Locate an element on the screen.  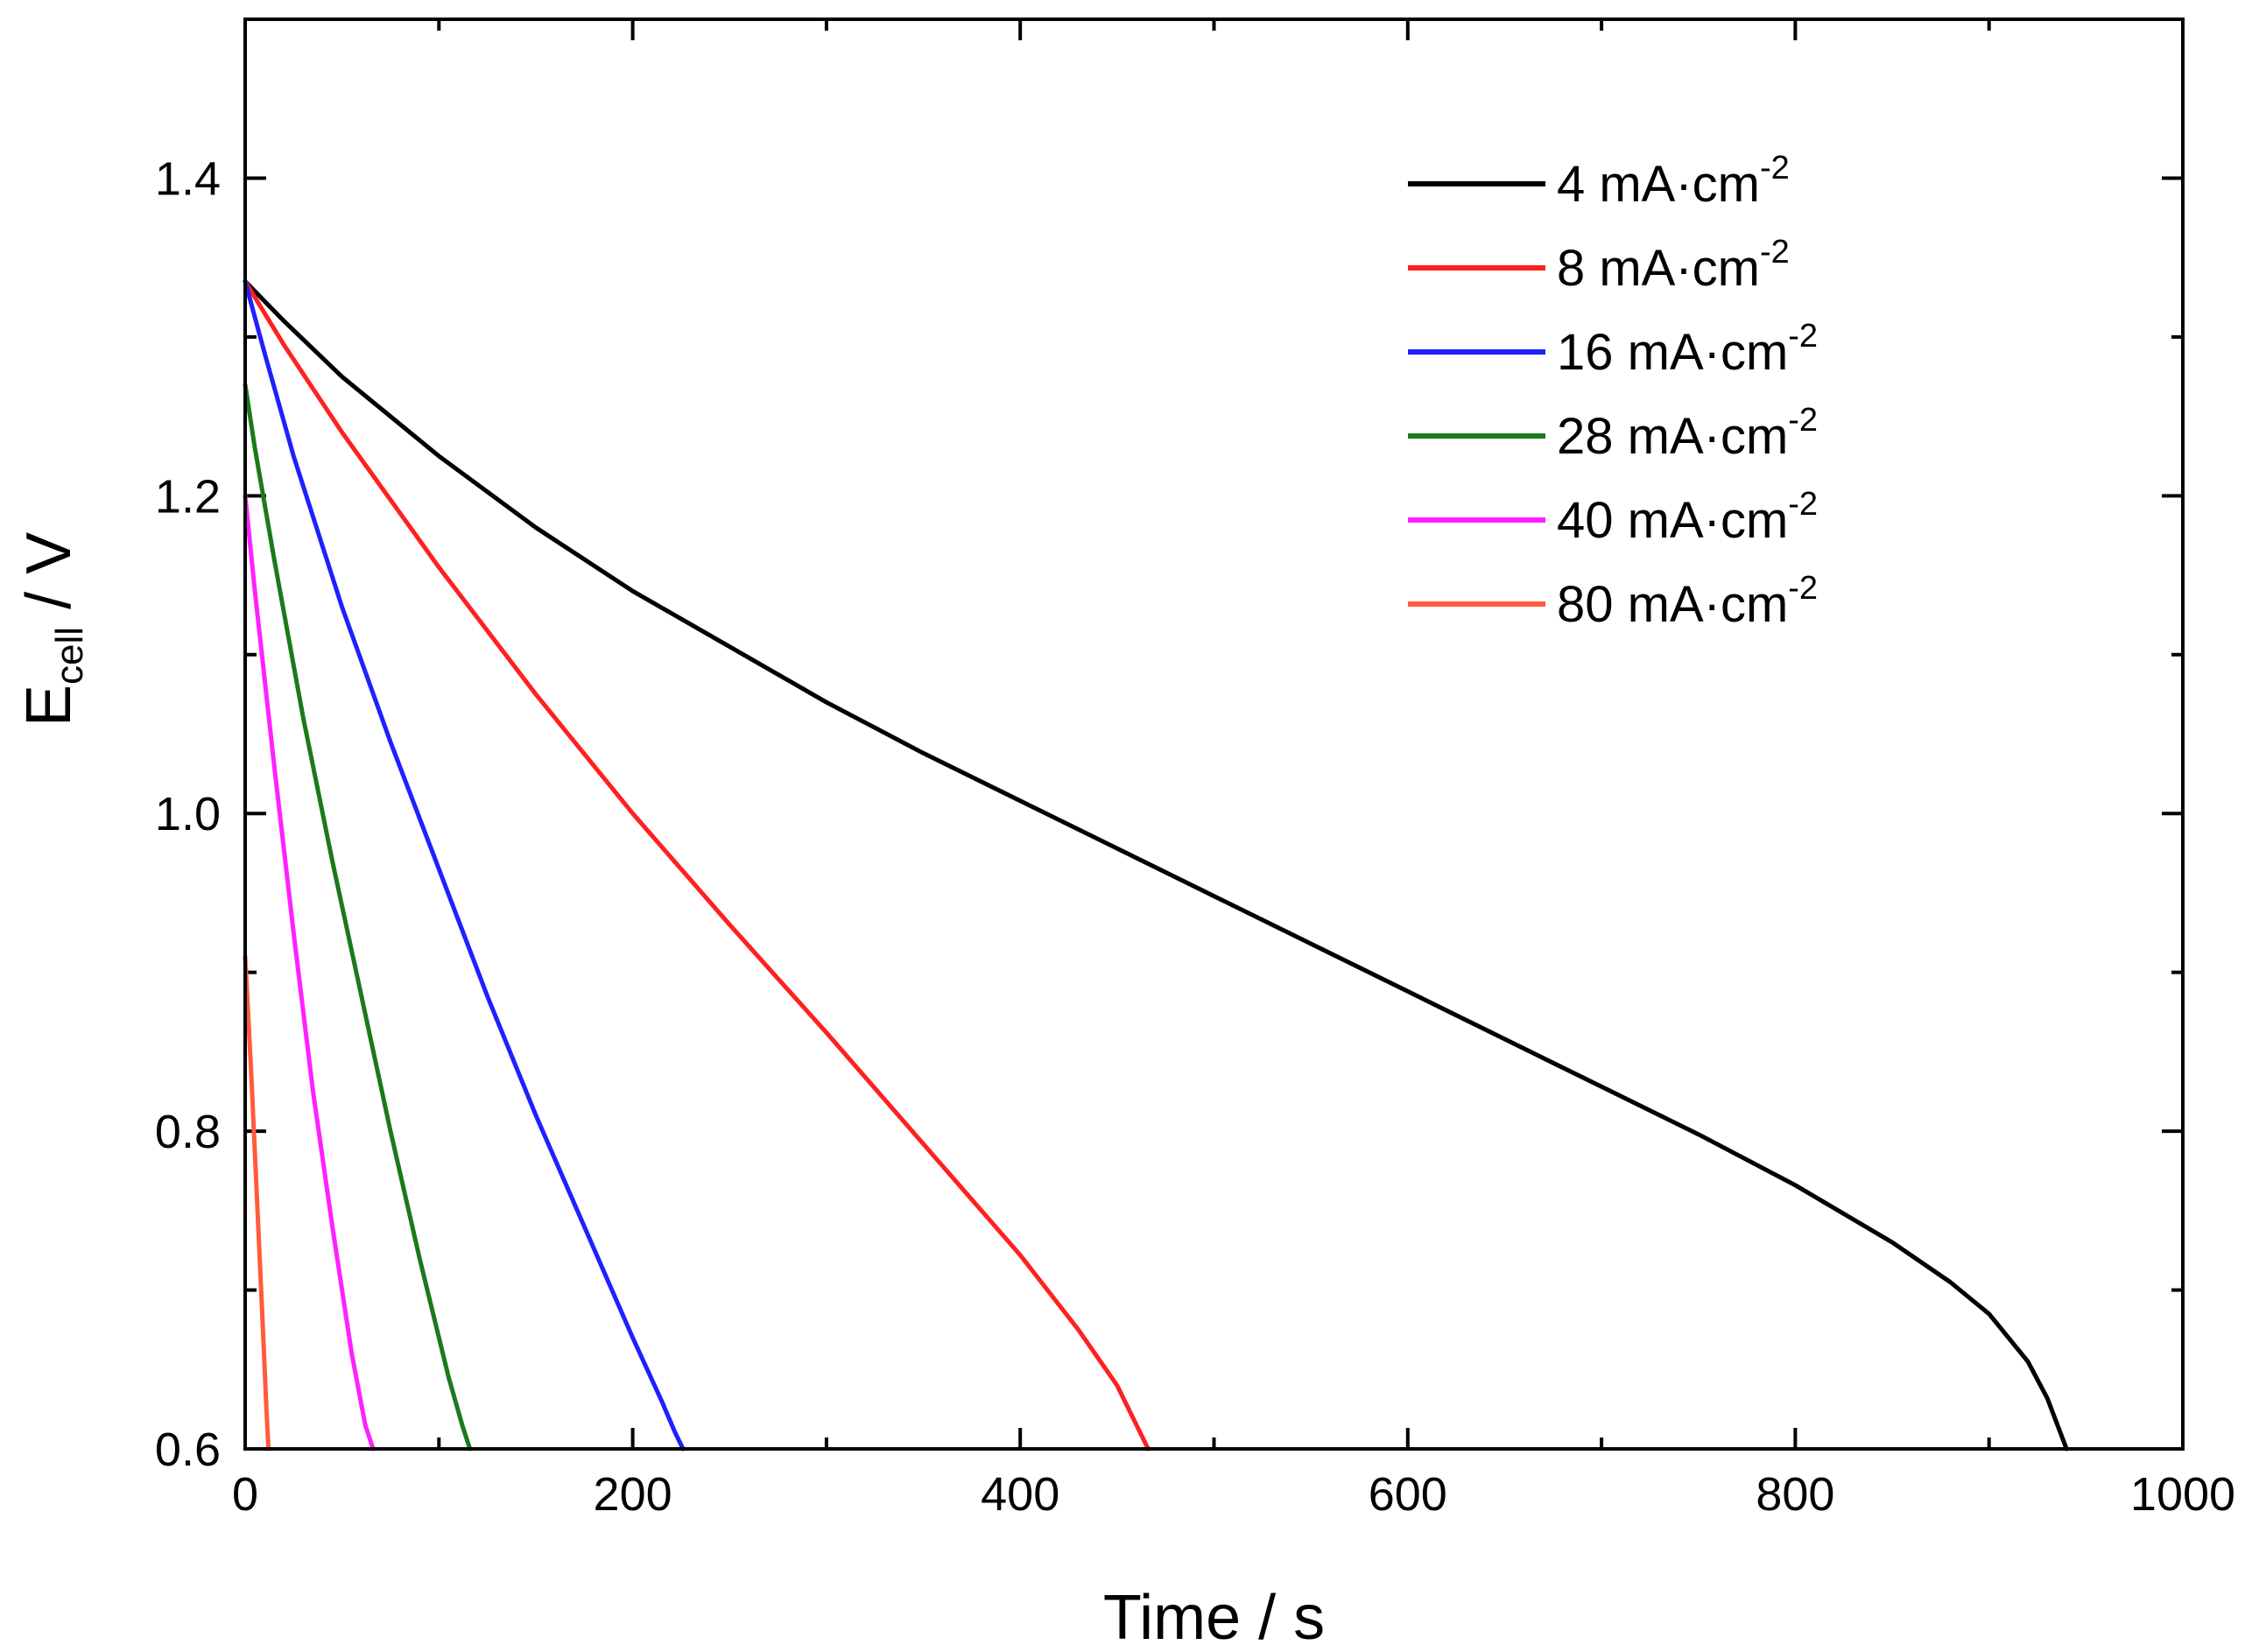
legend-label: 40 mA·cm-2 is located at coordinates (1687, 517).